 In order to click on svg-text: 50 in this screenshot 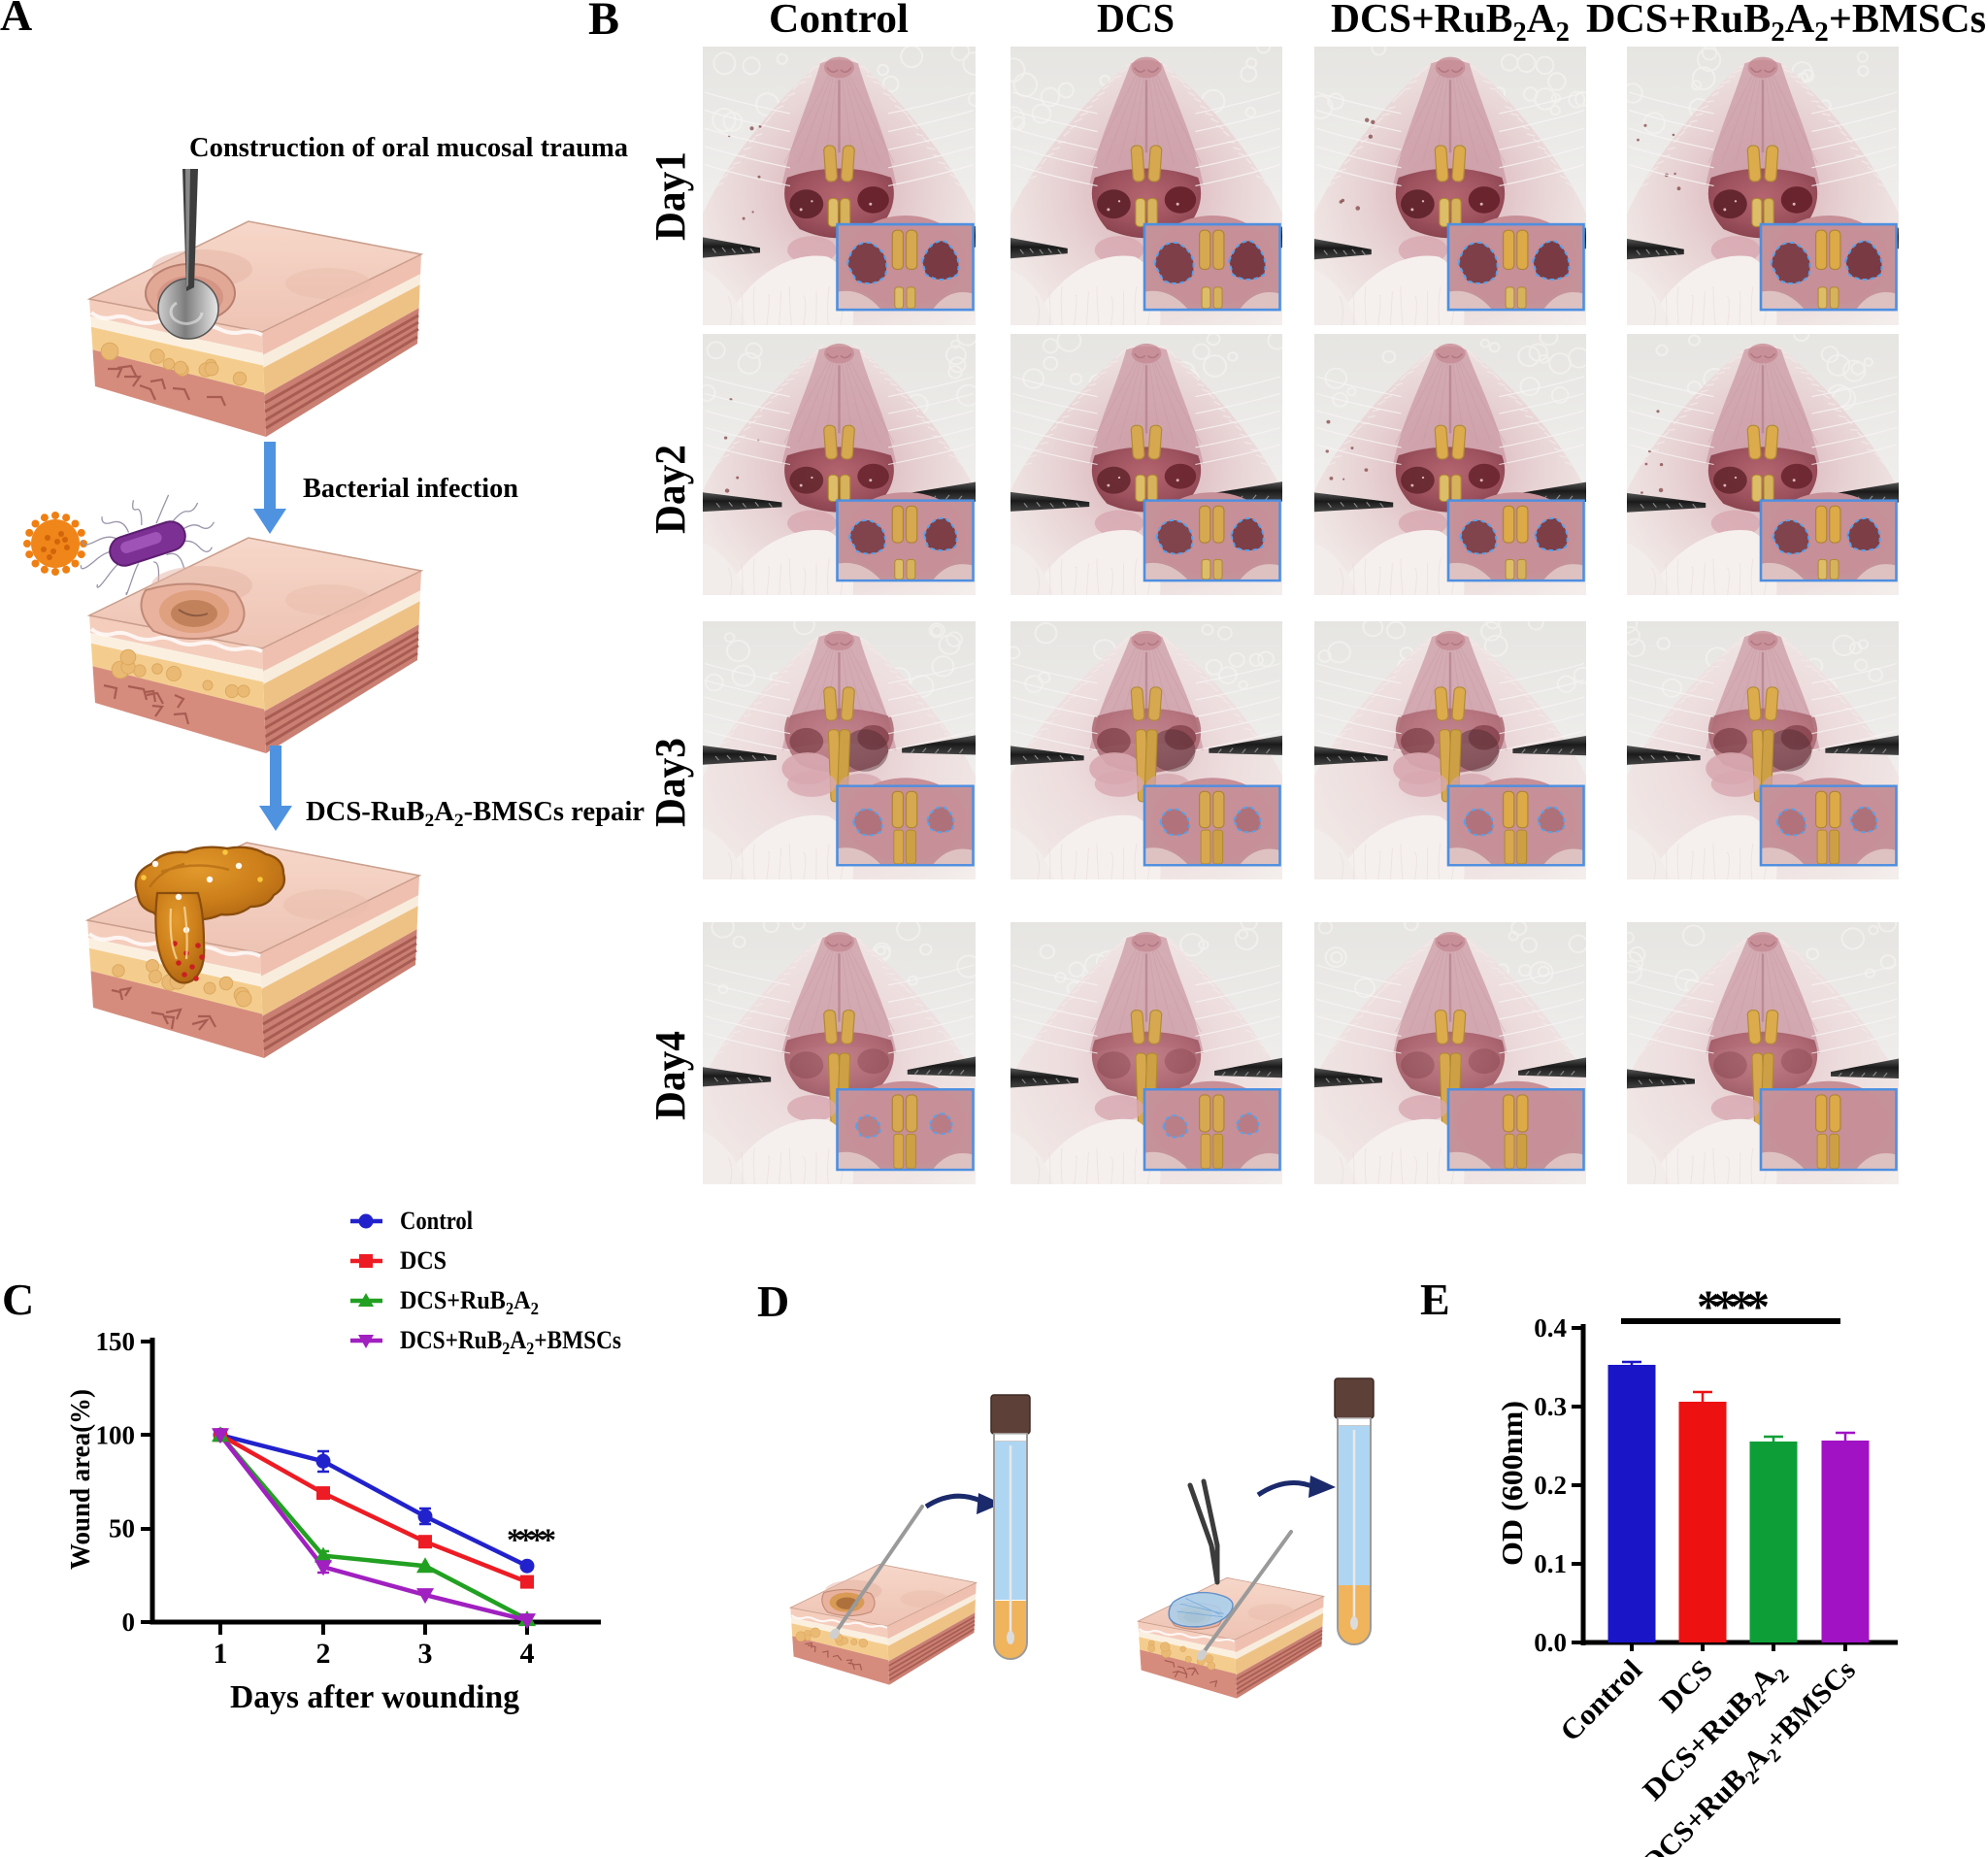, I will do `click(122, 1528)`.